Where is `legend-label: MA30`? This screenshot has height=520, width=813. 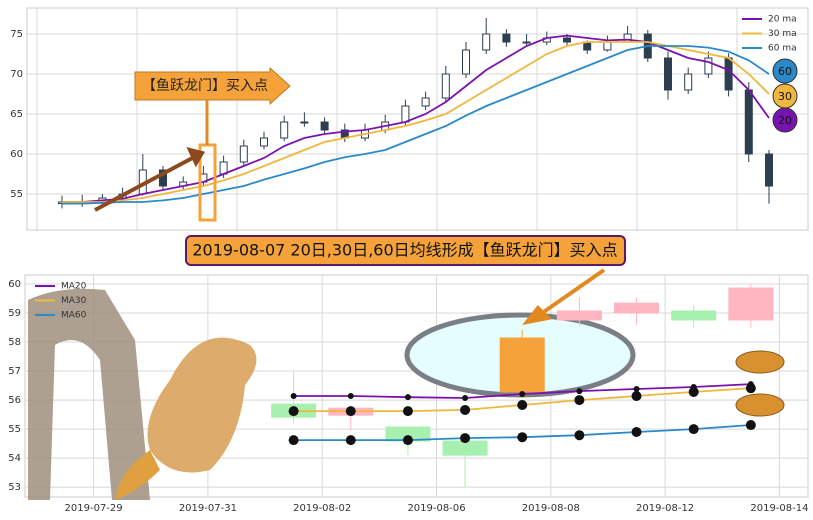 legend-label: MA30 is located at coordinates (74, 301).